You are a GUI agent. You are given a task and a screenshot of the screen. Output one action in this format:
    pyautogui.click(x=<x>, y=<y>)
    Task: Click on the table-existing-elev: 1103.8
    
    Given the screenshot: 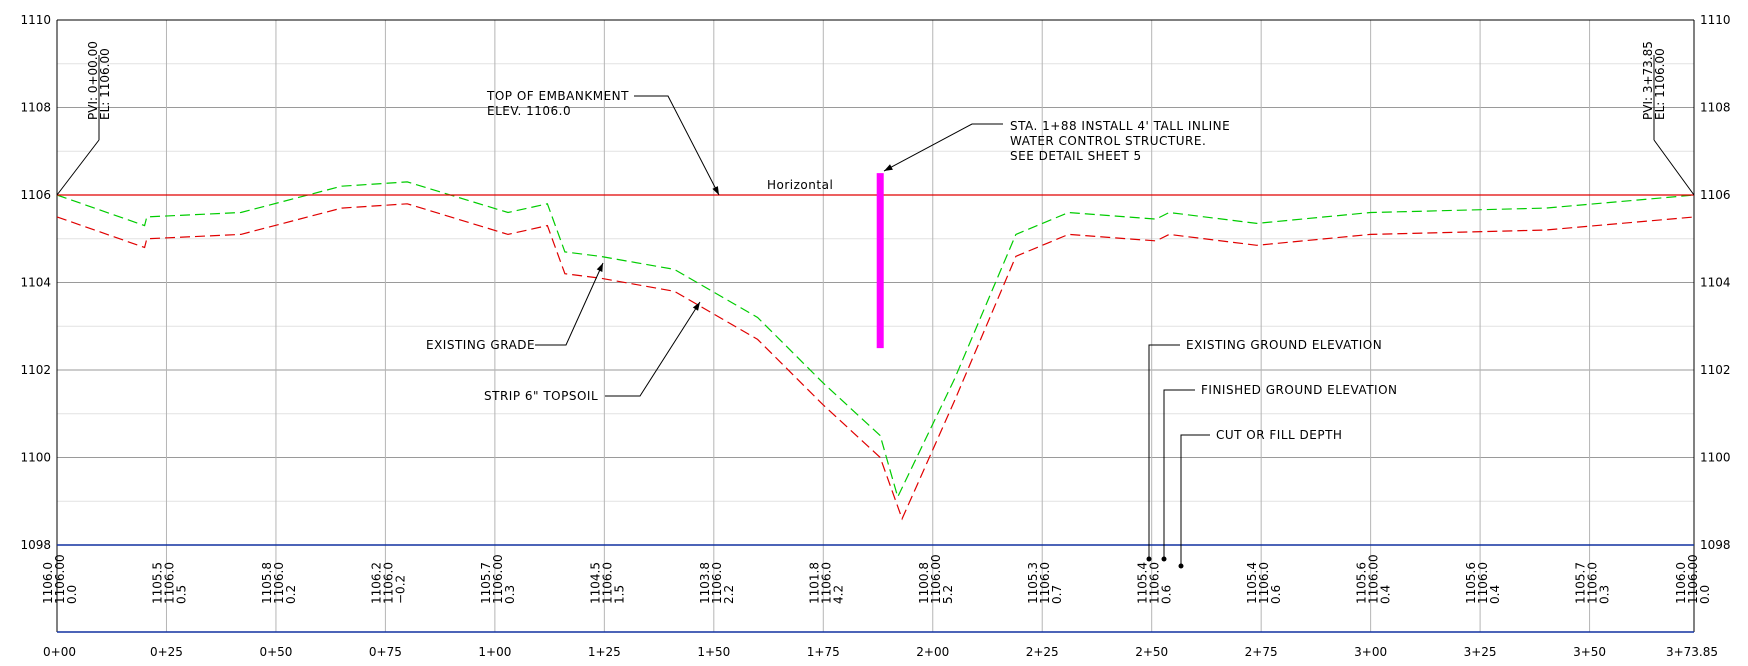 What is the action you would take?
    pyautogui.click(x=705, y=583)
    